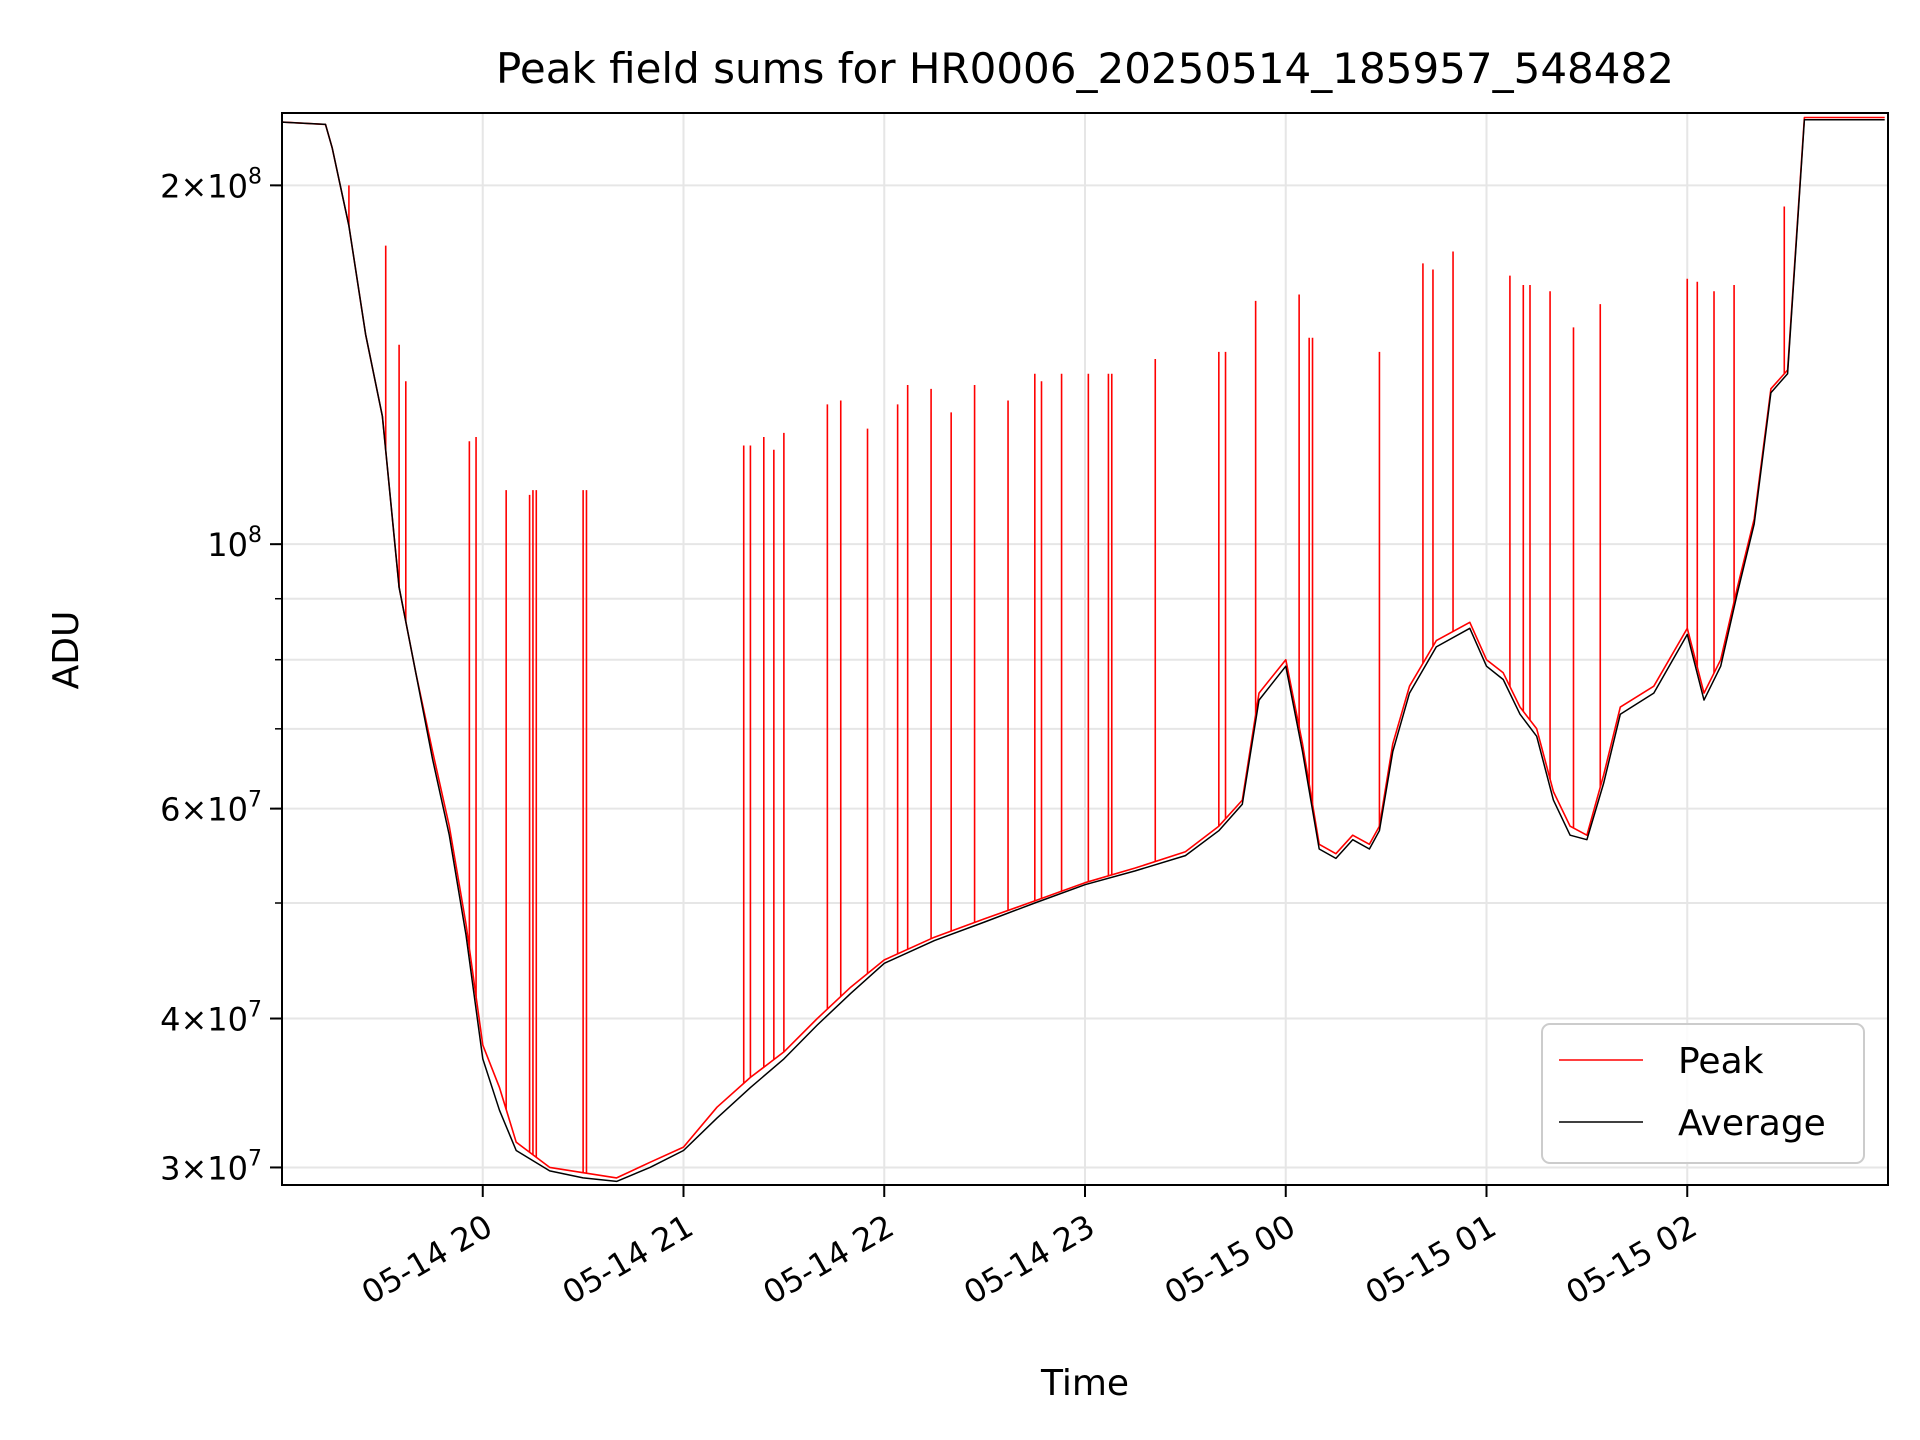  Describe the element at coordinates (1084, 1383) in the screenshot. I see `x-axis-label: Time` at that location.